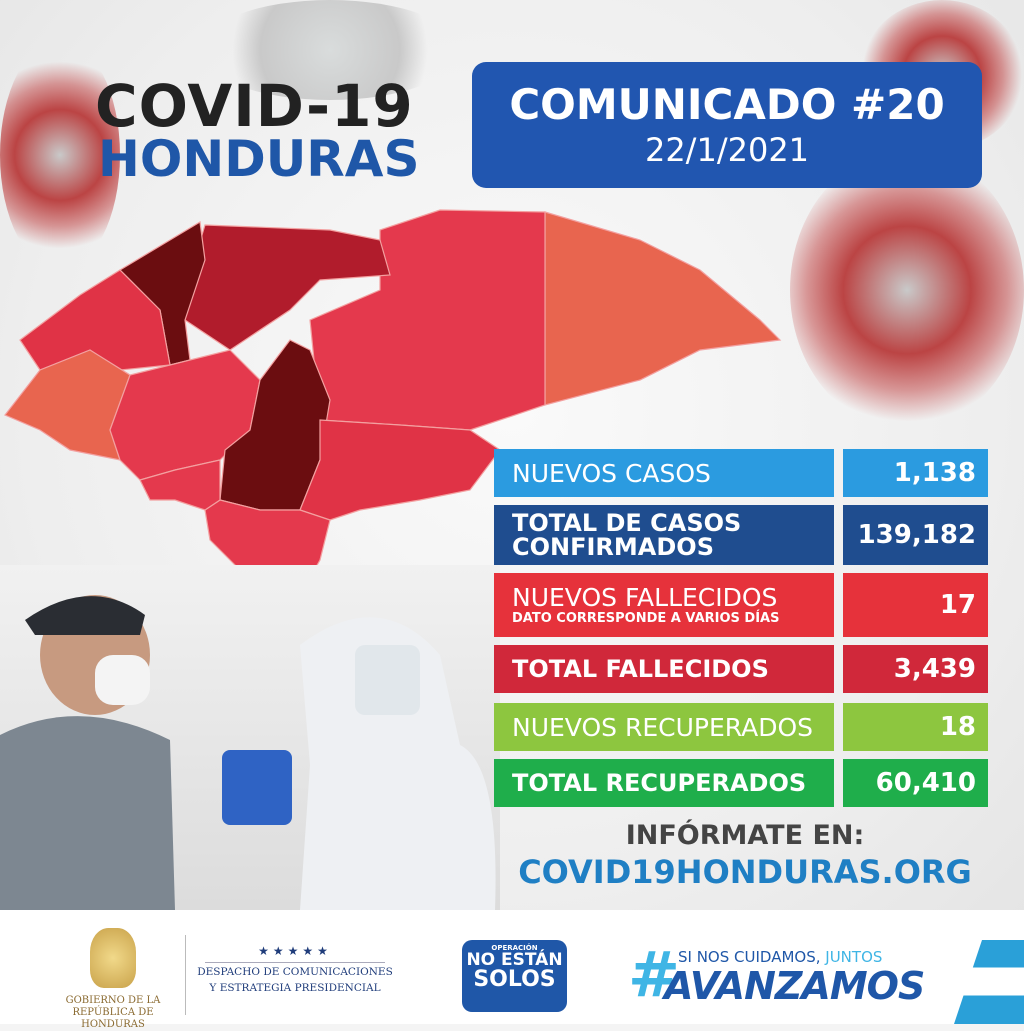 This screenshot has height=1031, width=1024. I want to click on website-link: COVID19HONDURAS.ORG, so click(745, 872).